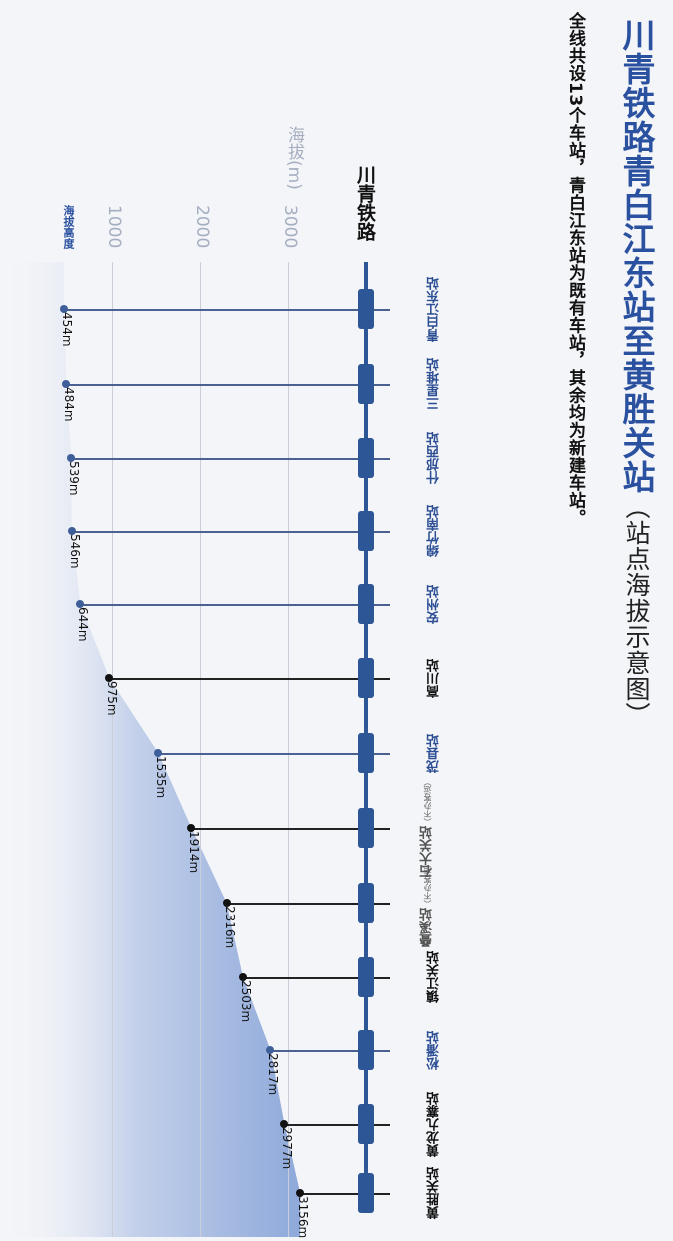 This screenshot has height=1241, width=673. Describe the element at coordinates (200, 749) in the screenshot. I see `gridline-2000` at that location.